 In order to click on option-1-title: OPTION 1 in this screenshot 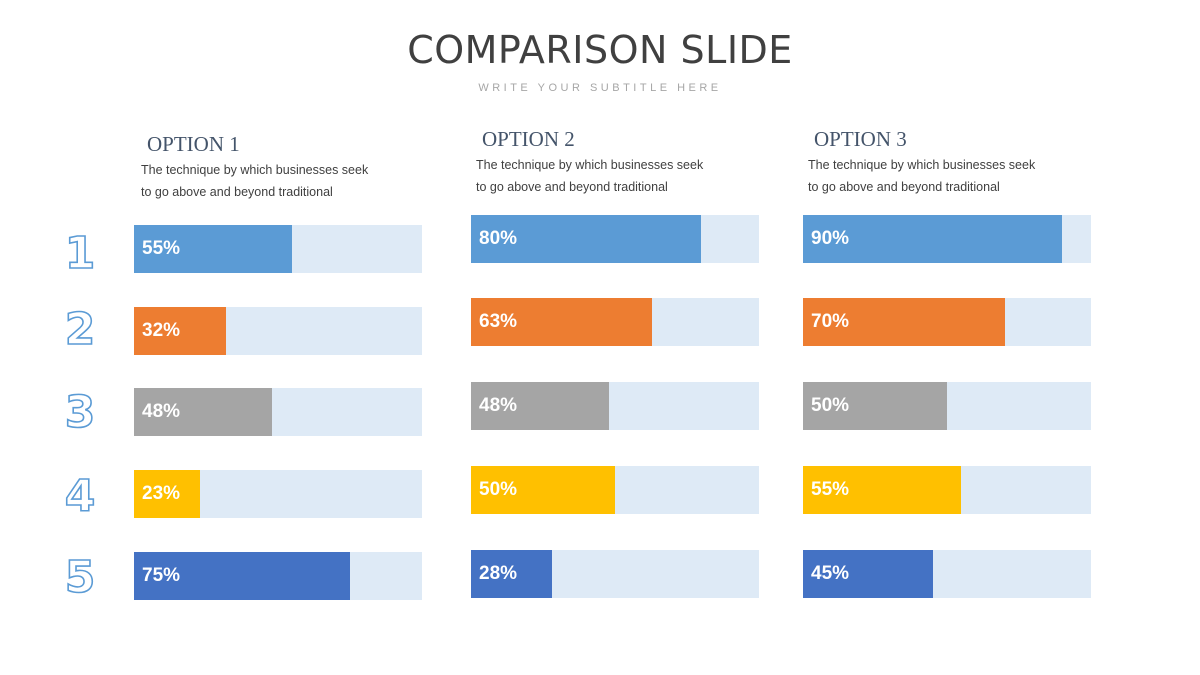, I will do `click(193, 144)`.